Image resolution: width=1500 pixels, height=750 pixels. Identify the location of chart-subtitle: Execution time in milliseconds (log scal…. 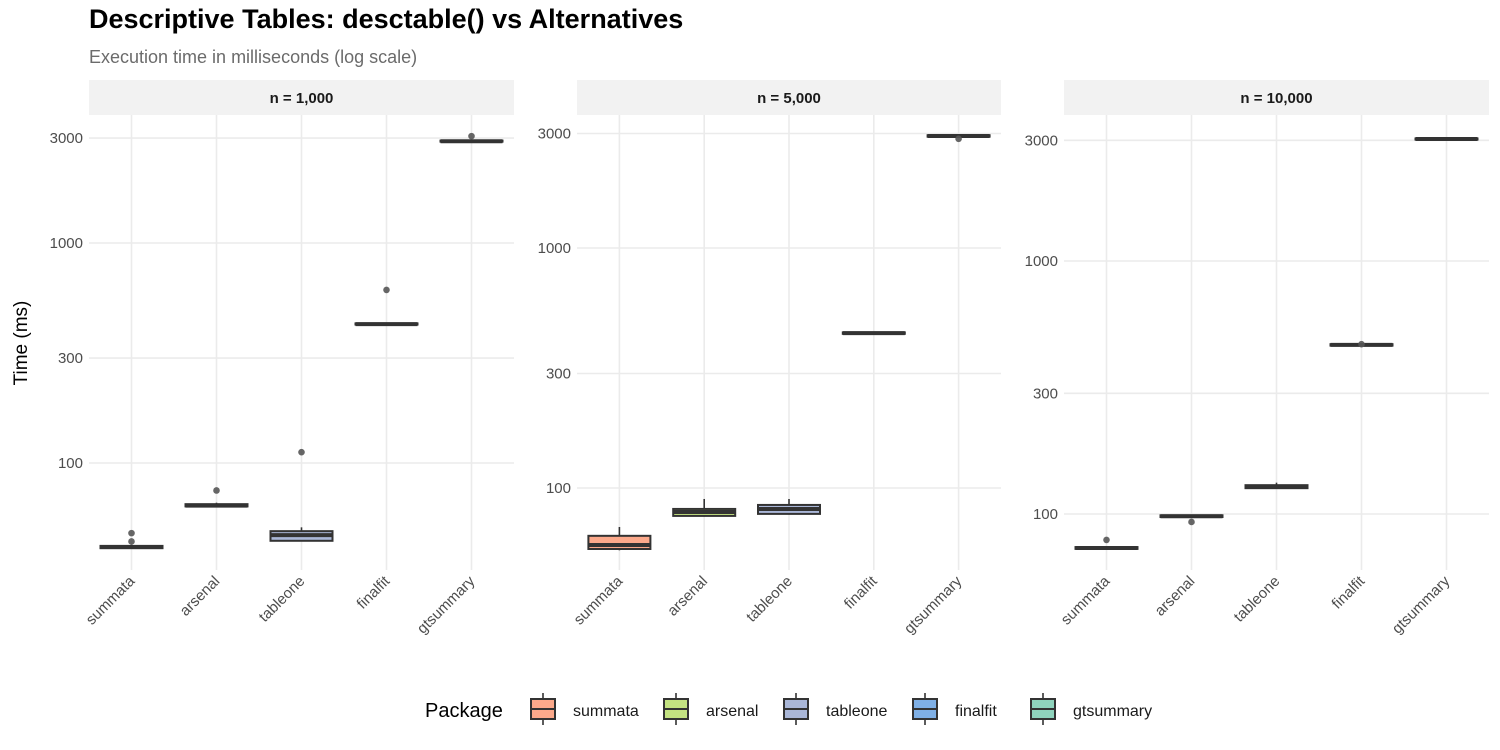
(253, 57).